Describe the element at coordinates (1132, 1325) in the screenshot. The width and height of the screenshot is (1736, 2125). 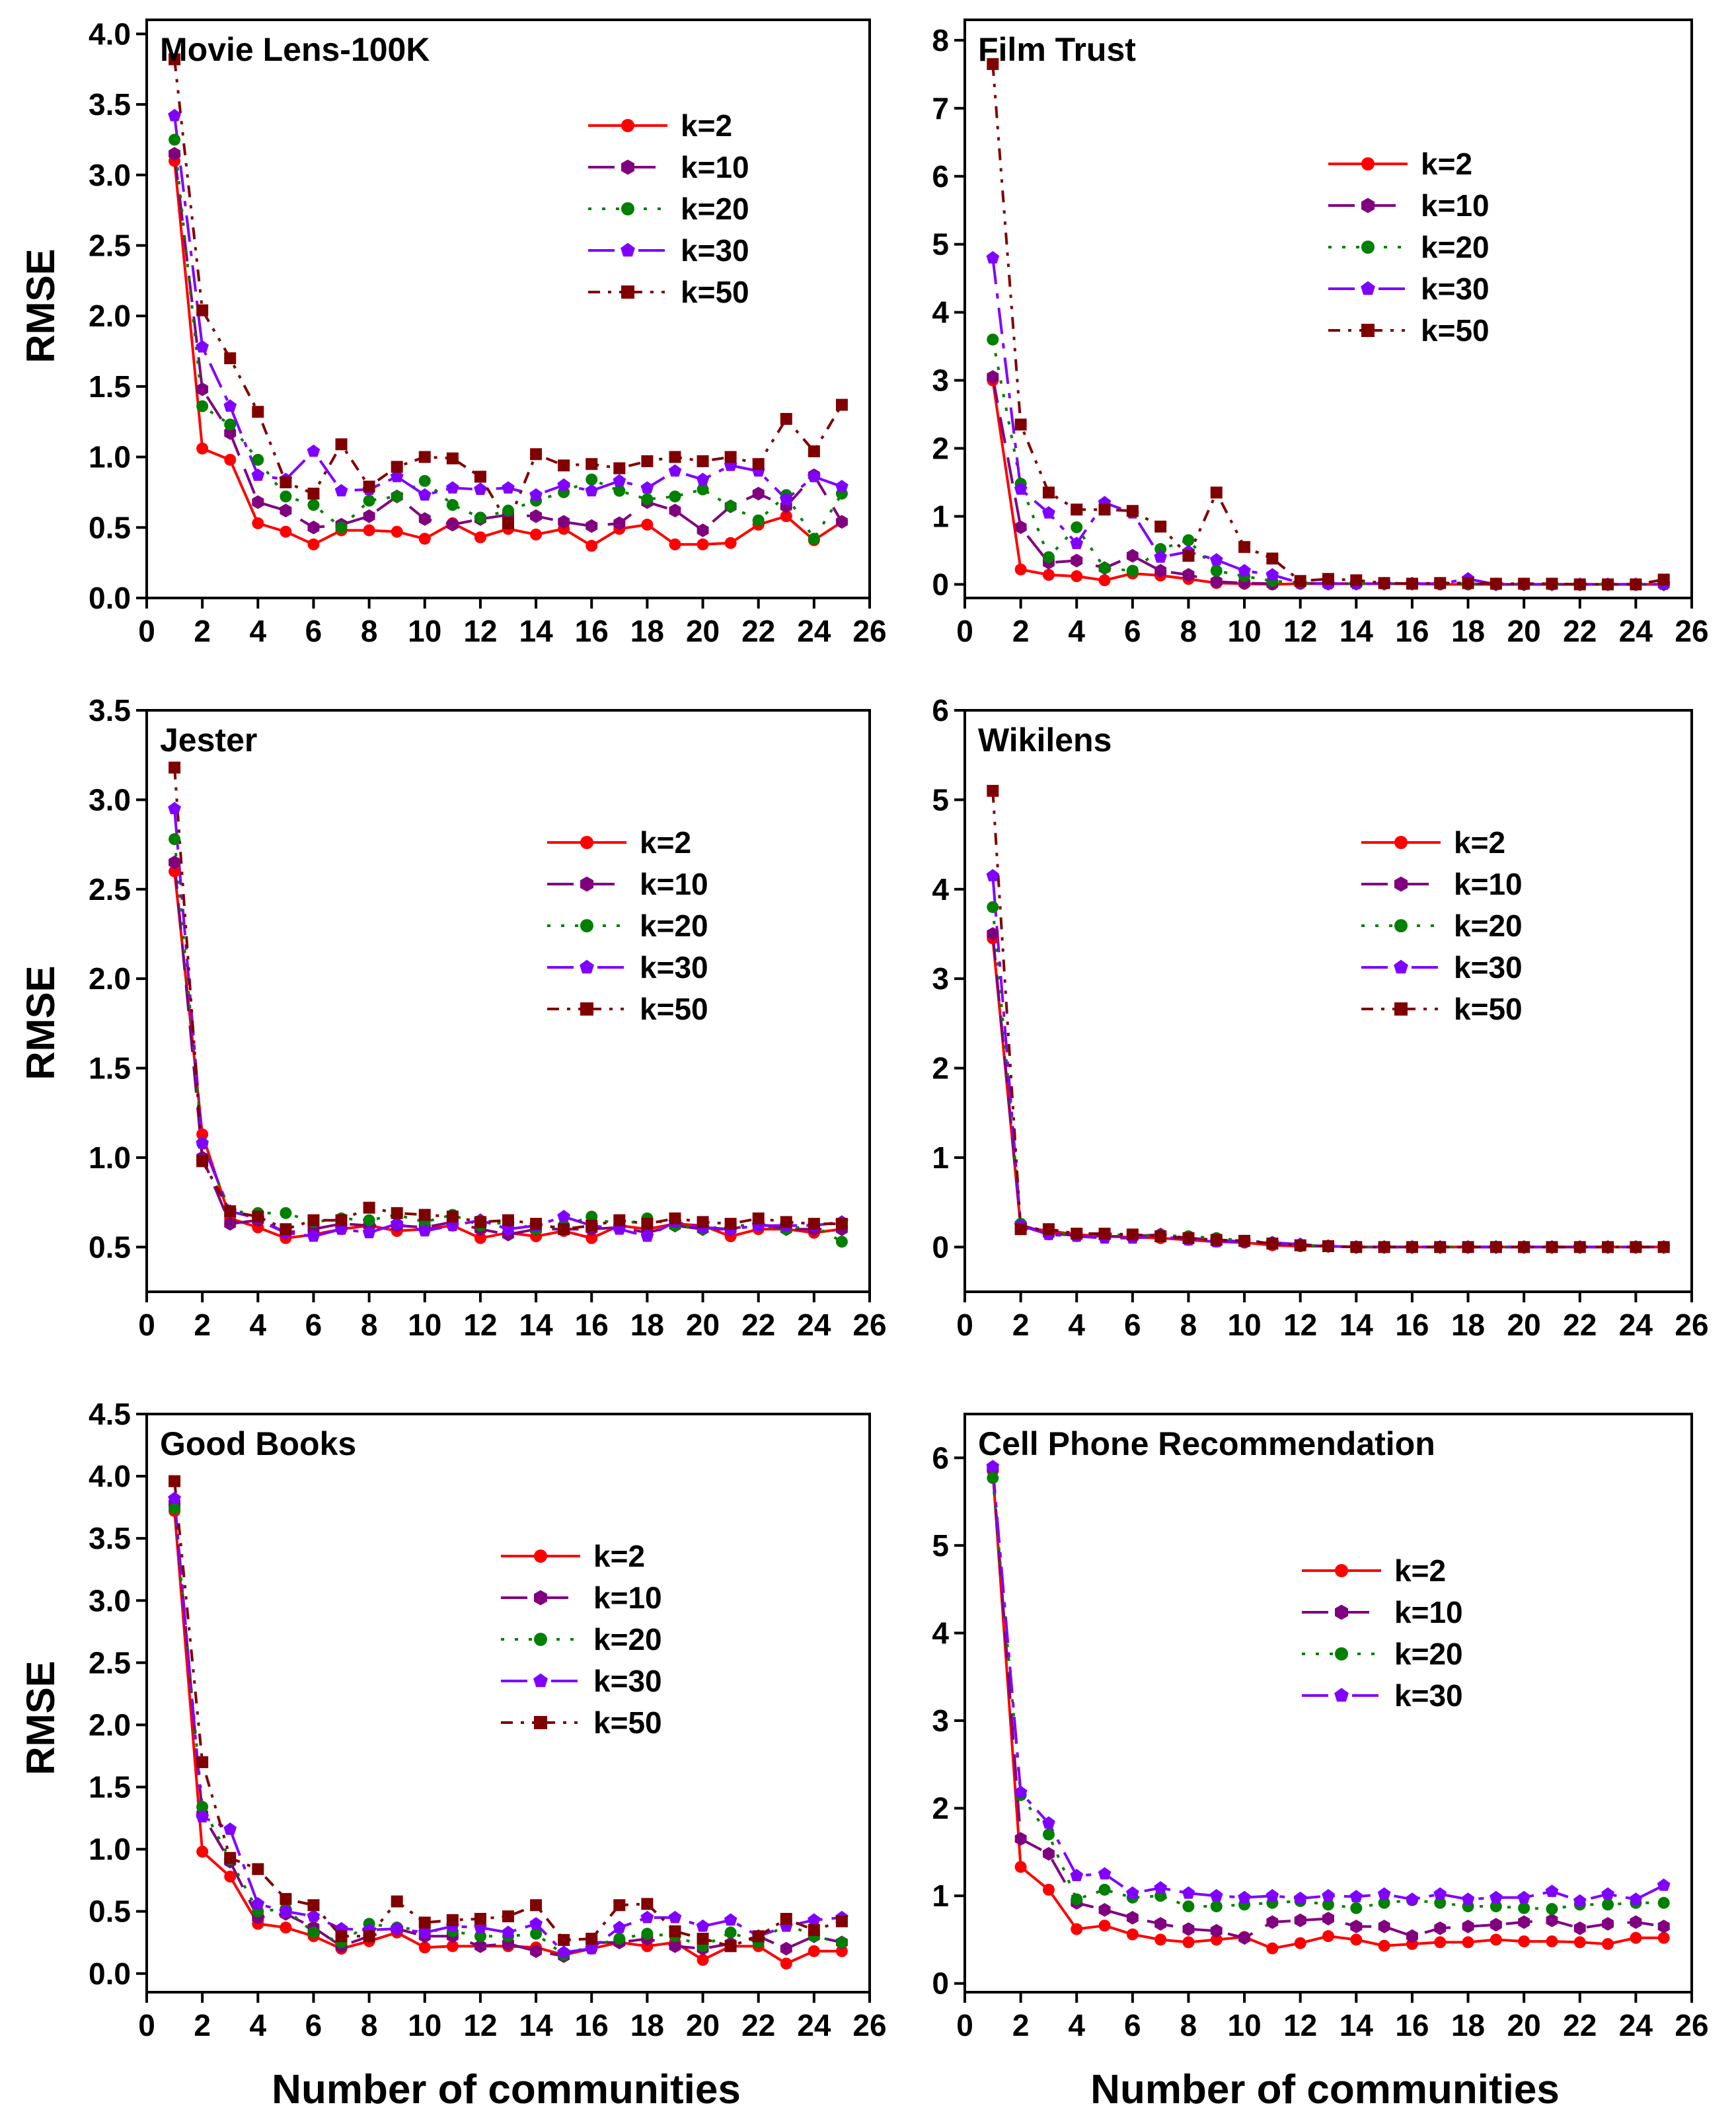
I see `x-tick-label: 6` at that location.